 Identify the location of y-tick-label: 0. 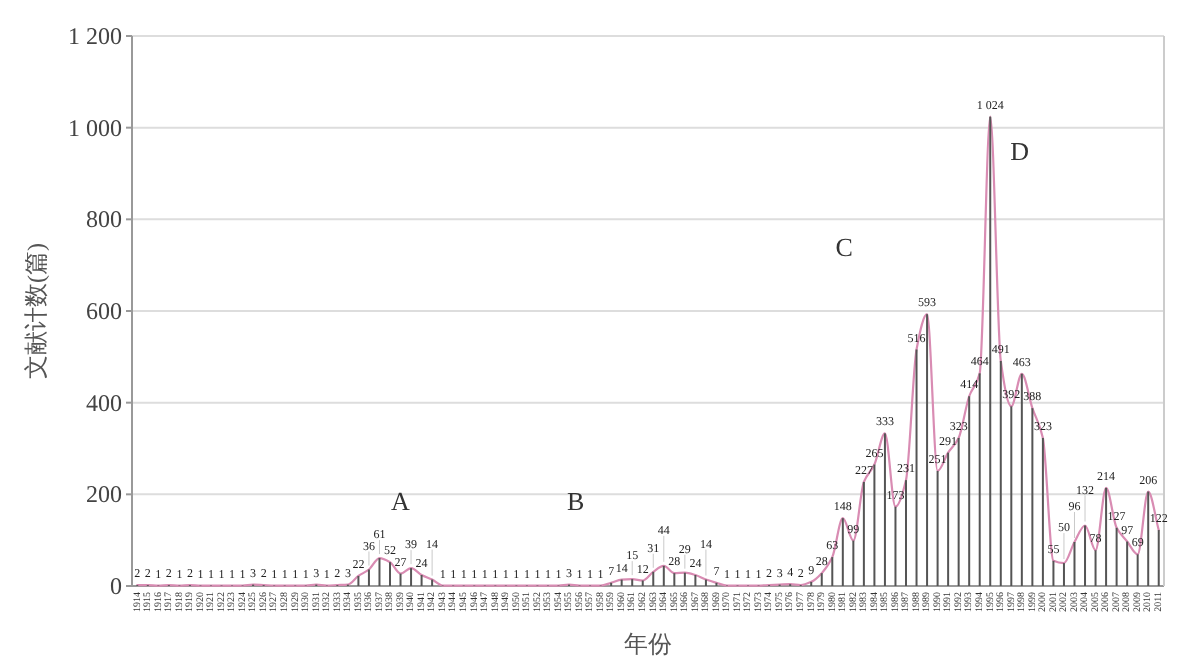
(116, 586).